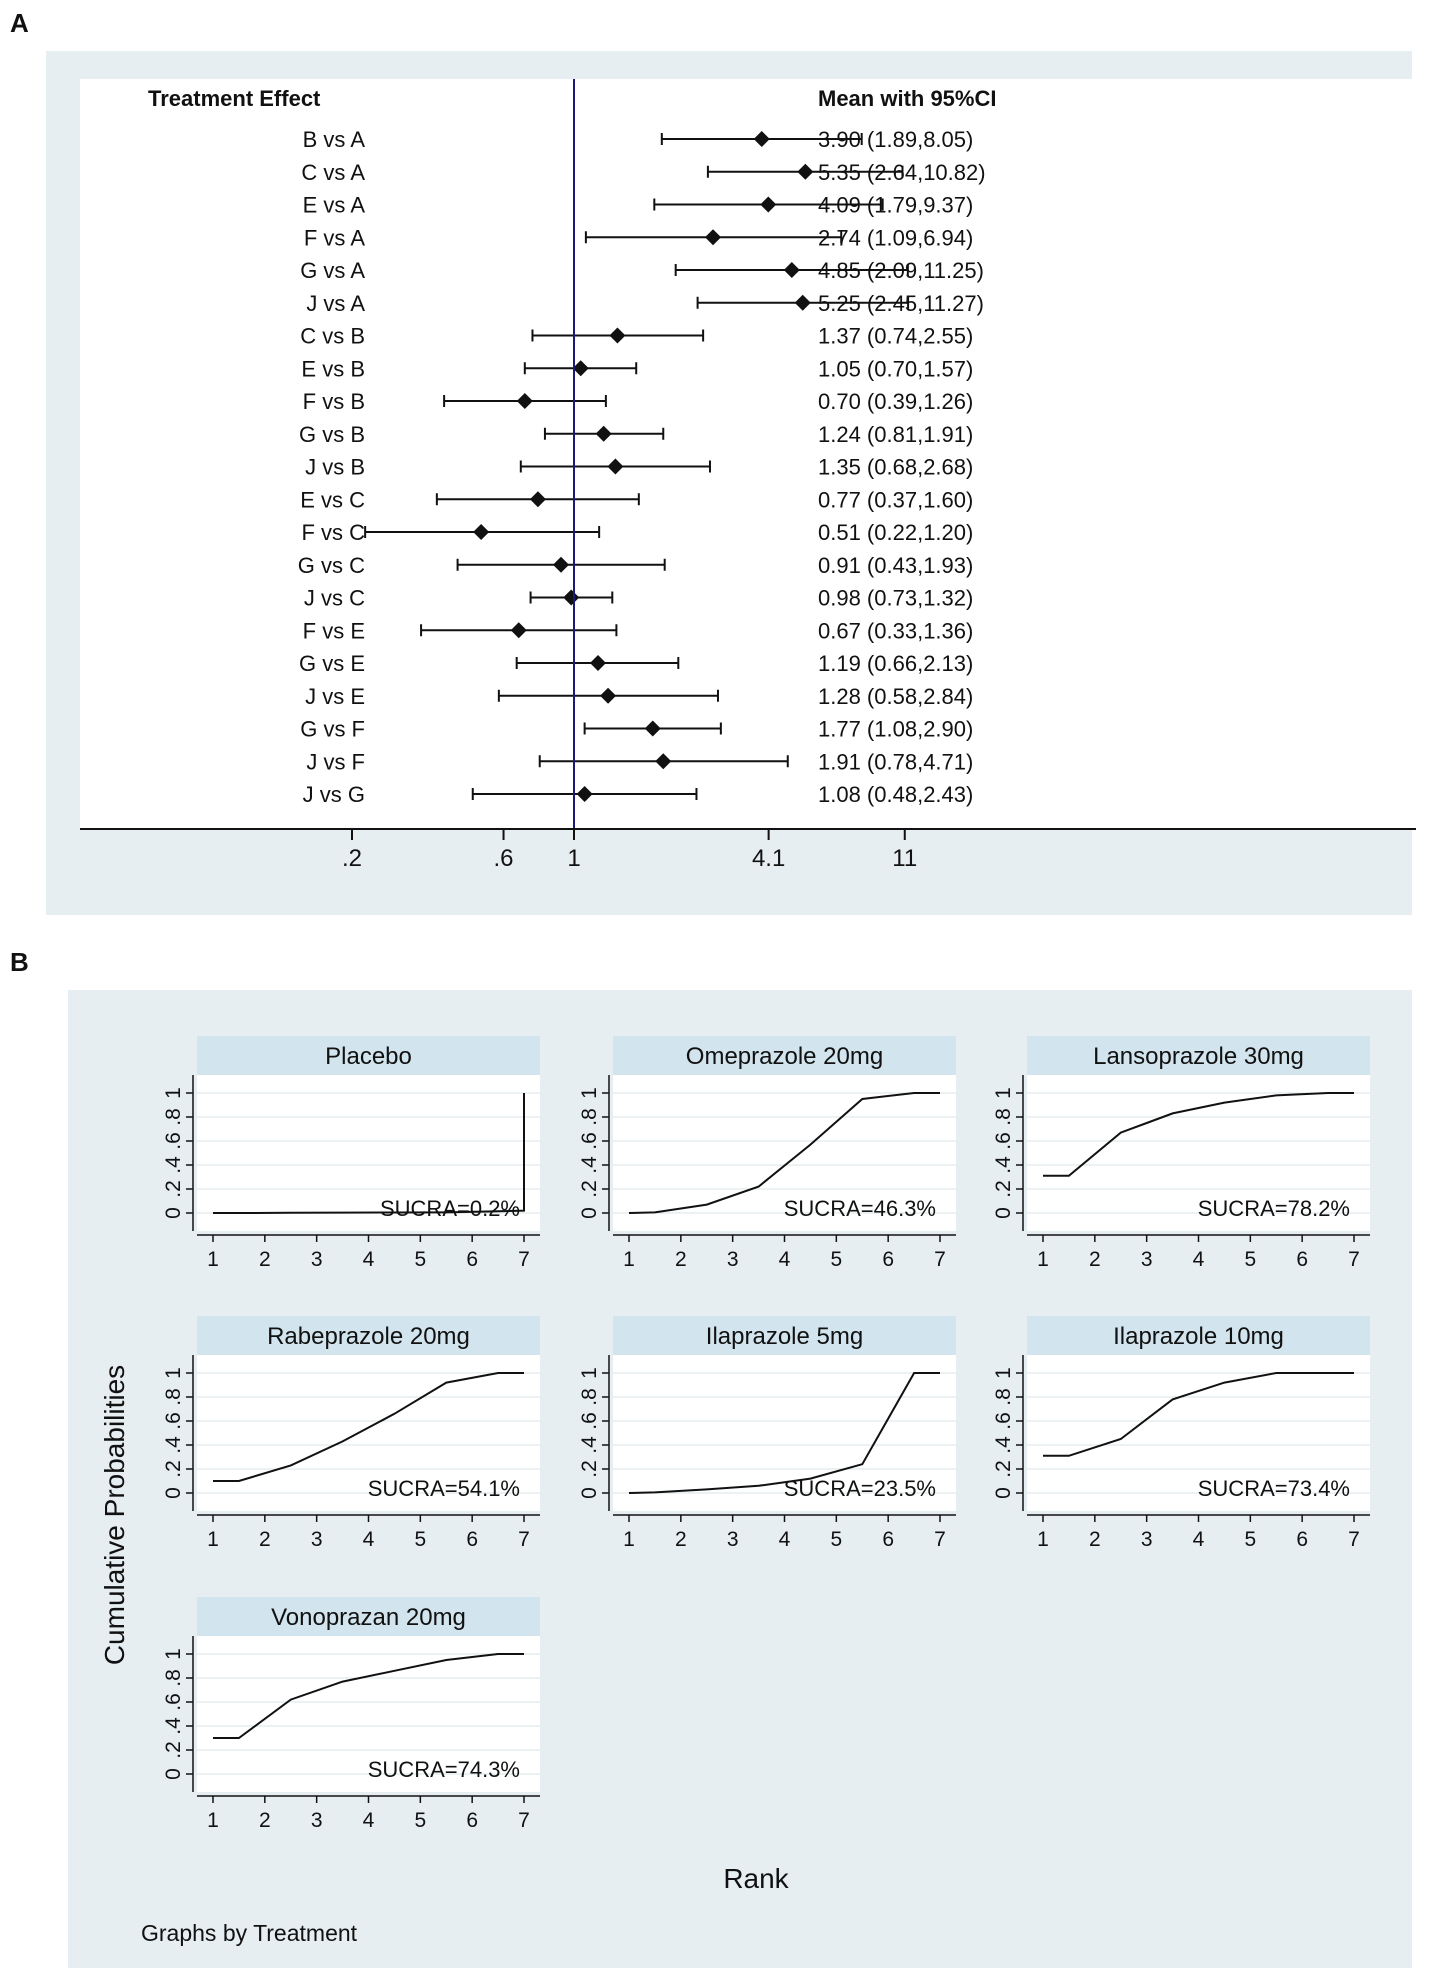 The height and width of the screenshot is (1976, 1429). What do you see at coordinates (249, 1933) in the screenshot?
I see `graphs-by-note: Graphs by Treatment` at bounding box center [249, 1933].